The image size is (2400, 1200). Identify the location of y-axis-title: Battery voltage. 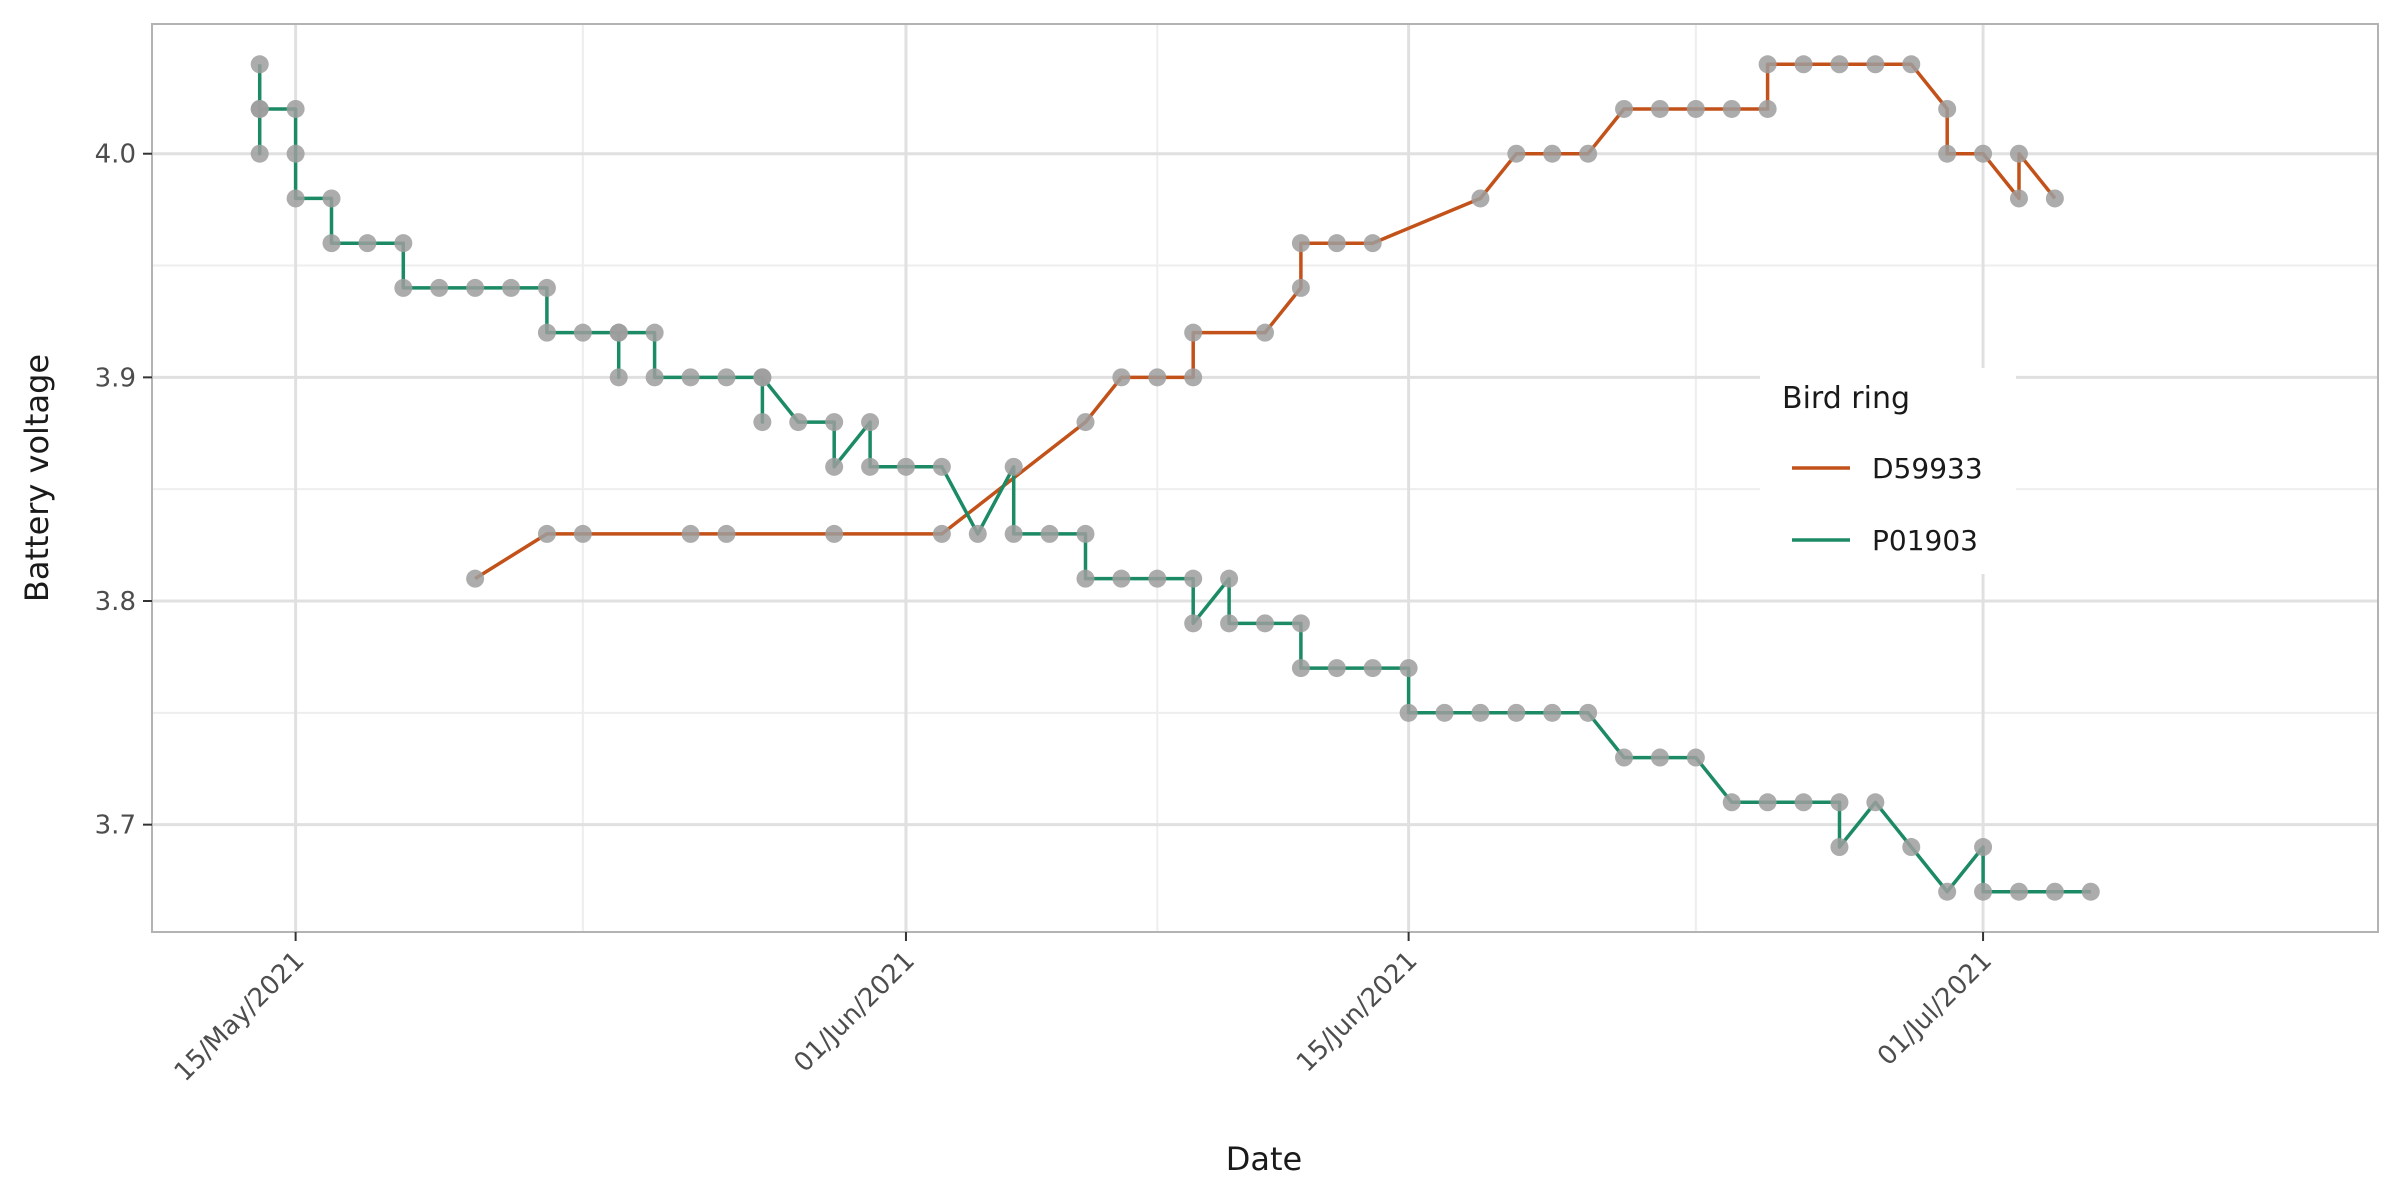
(37, 478).